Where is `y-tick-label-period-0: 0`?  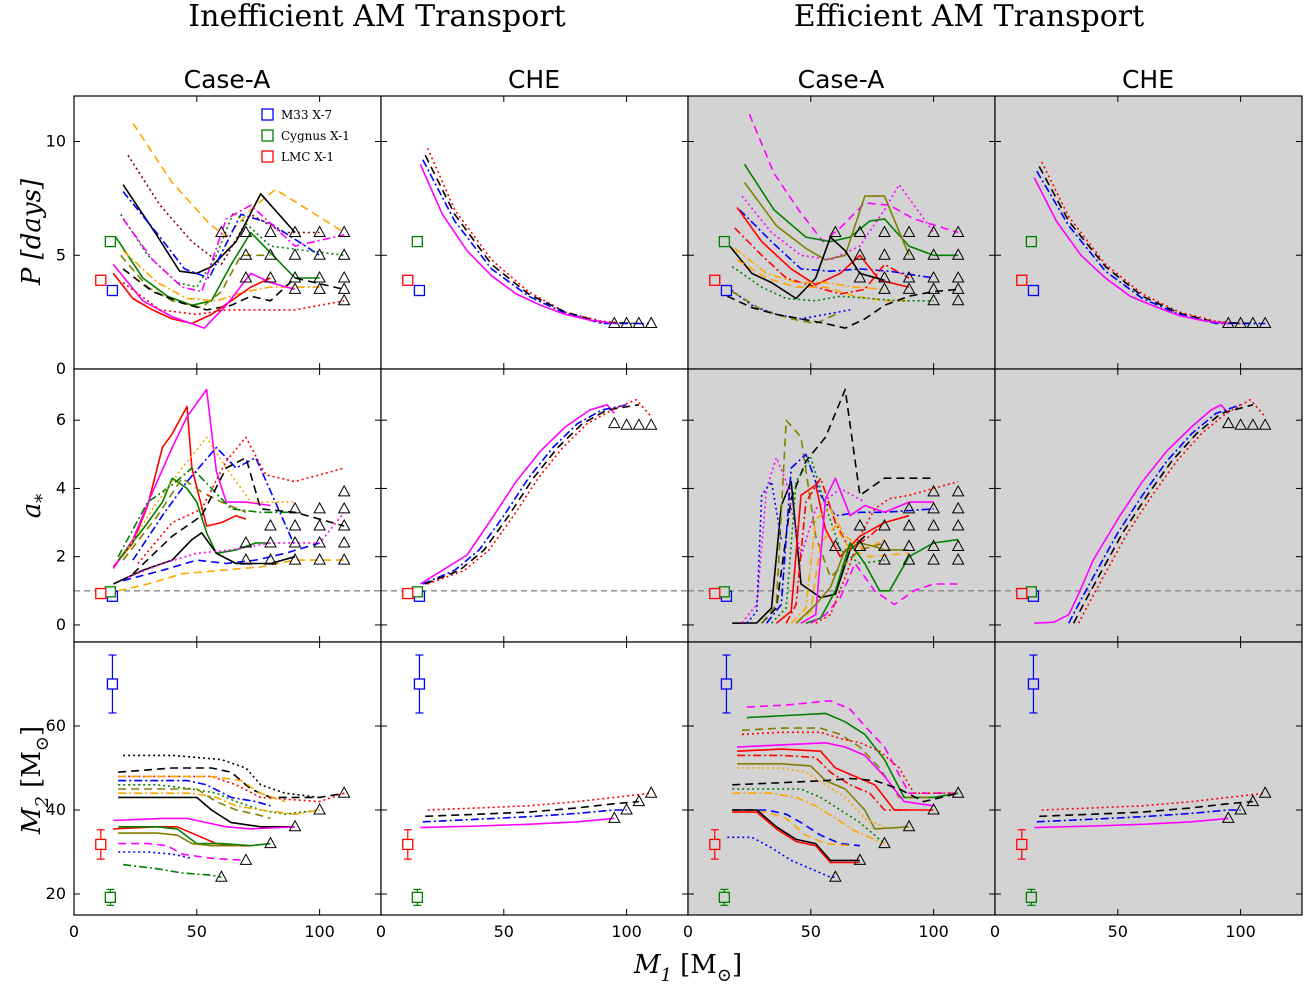 y-tick-label-period-0: 0 is located at coordinates (61, 368).